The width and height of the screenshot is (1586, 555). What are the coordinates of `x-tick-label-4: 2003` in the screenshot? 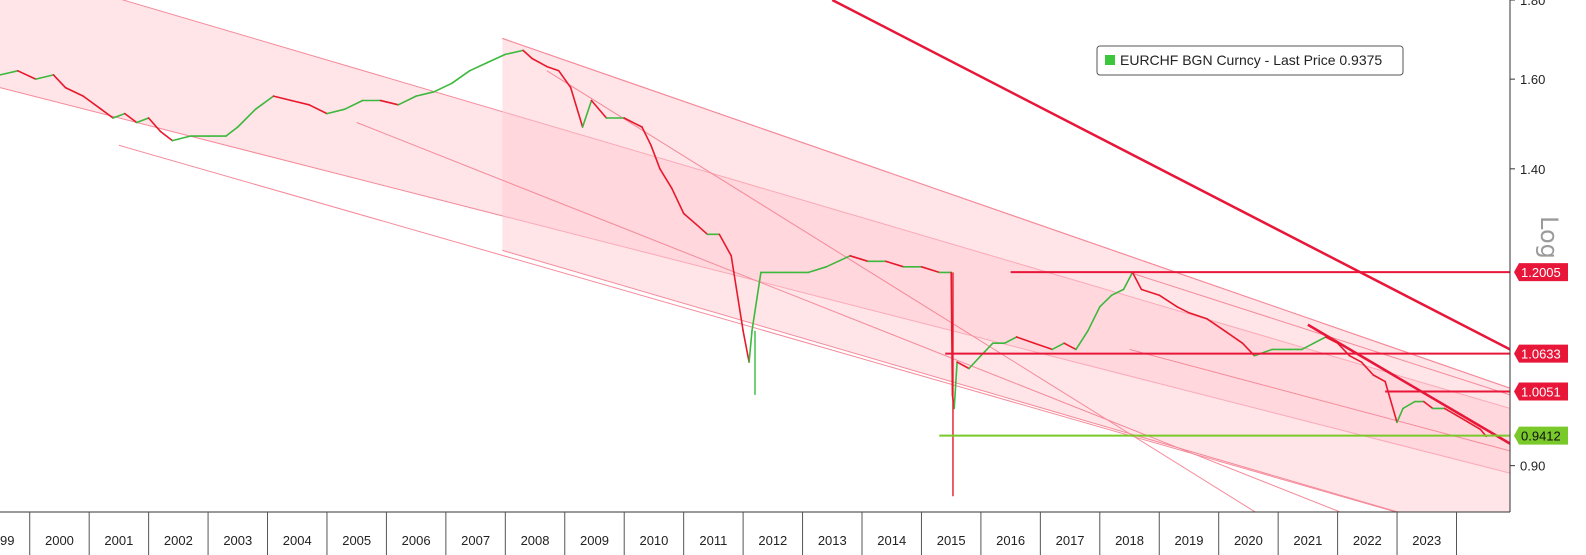 It's located at (237, 540).